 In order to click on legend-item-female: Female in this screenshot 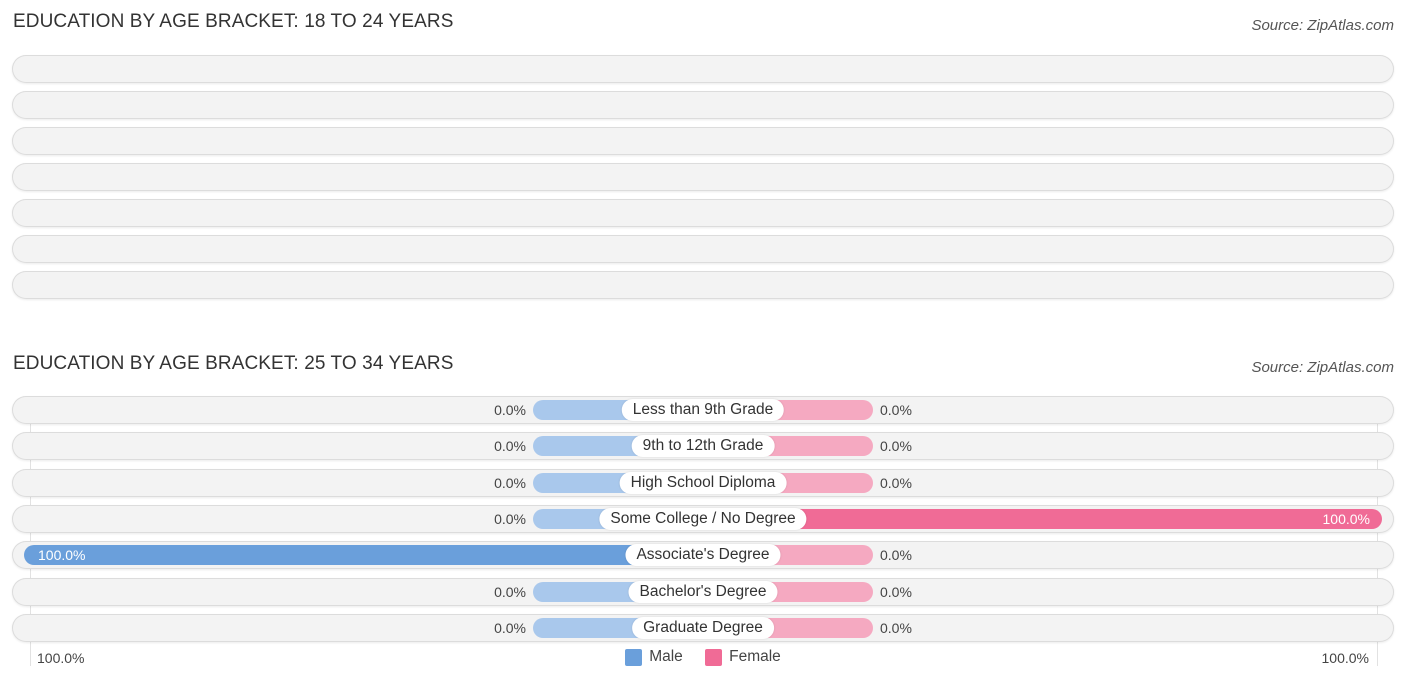, I will do `click(743, 657)`.